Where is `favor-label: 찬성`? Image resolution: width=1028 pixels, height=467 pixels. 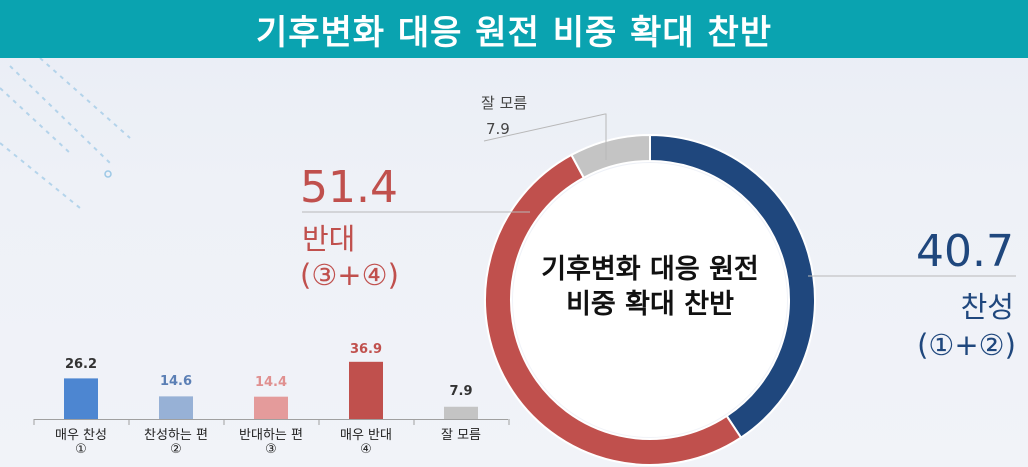 favor-label: 찬성 is located at coordinates (987, 307).